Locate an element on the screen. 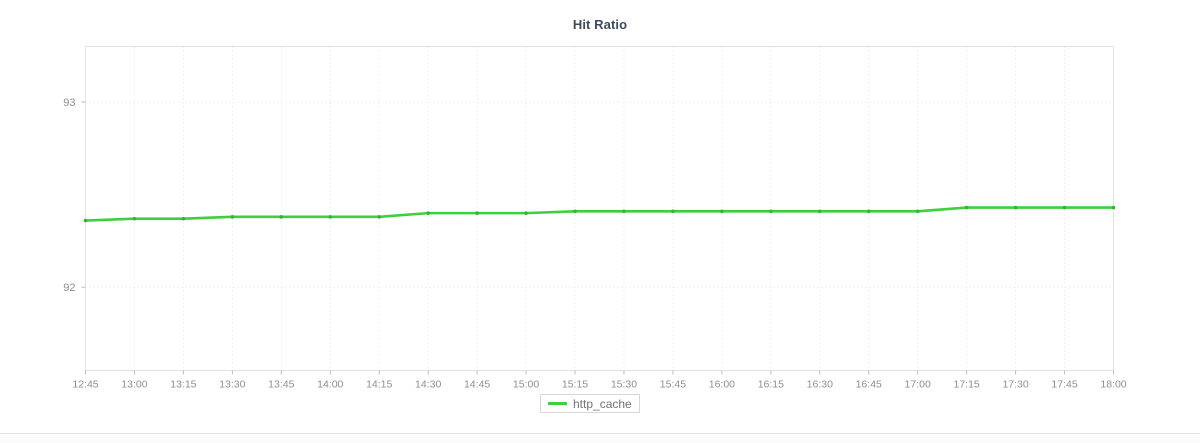 This screenshot has height=443, width=1200. svg-text: 18:00 is located at coordinates (1113, 385).